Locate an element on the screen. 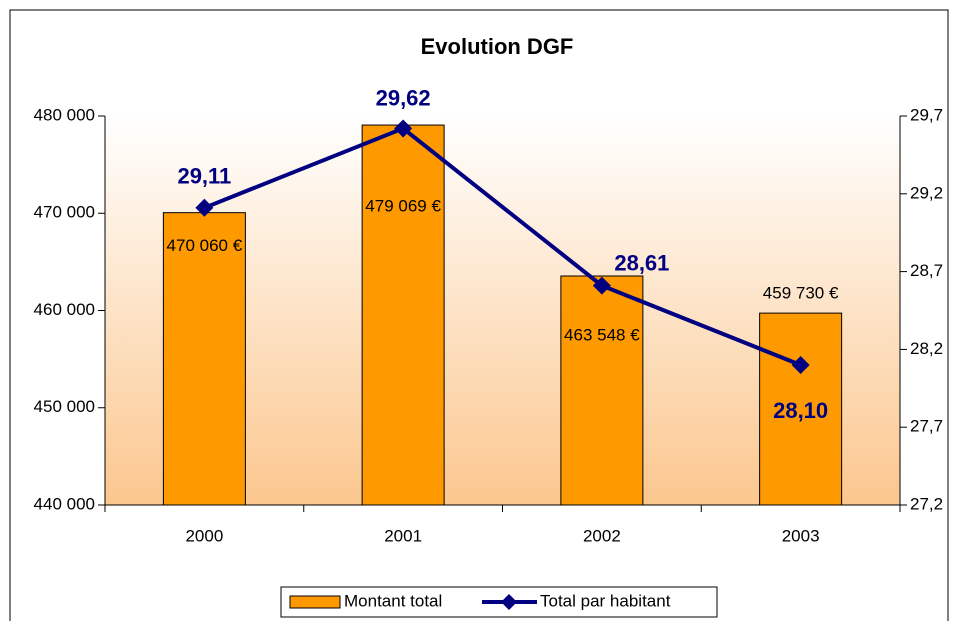 This screenshot has height=626, width=959. chart-title: Evolution DGF is located at coordinates (497, 46).